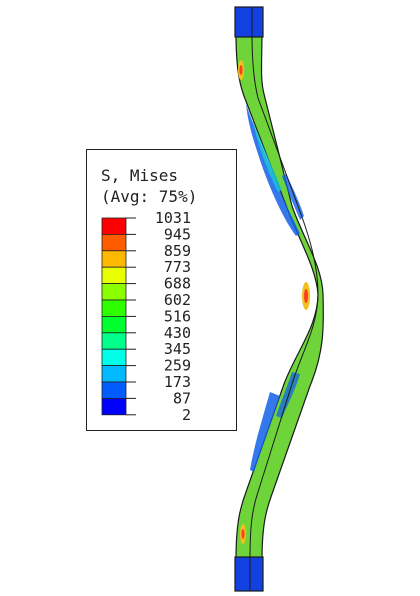 The image size is (420, 596). I want to click on legend-tick-label: 688, so click(177, 284).